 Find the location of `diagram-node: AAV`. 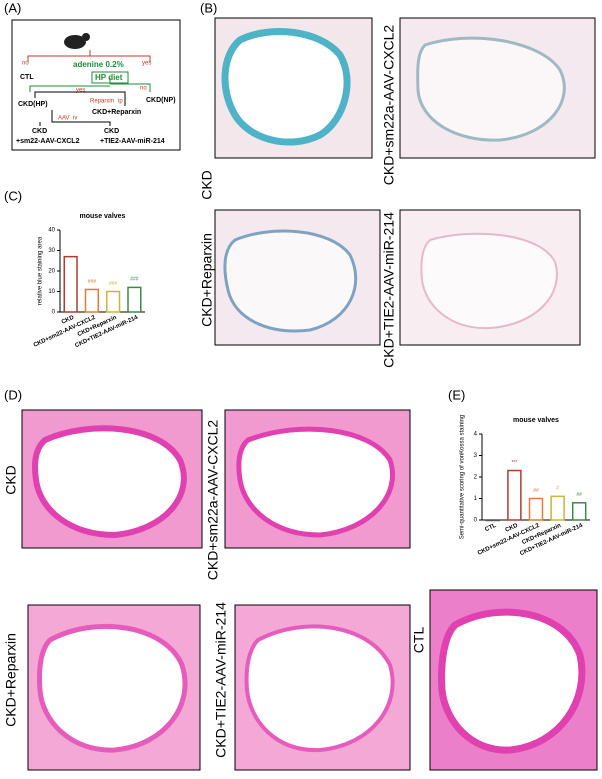

diagram-node: AAV is located at coordinates (64, 119).